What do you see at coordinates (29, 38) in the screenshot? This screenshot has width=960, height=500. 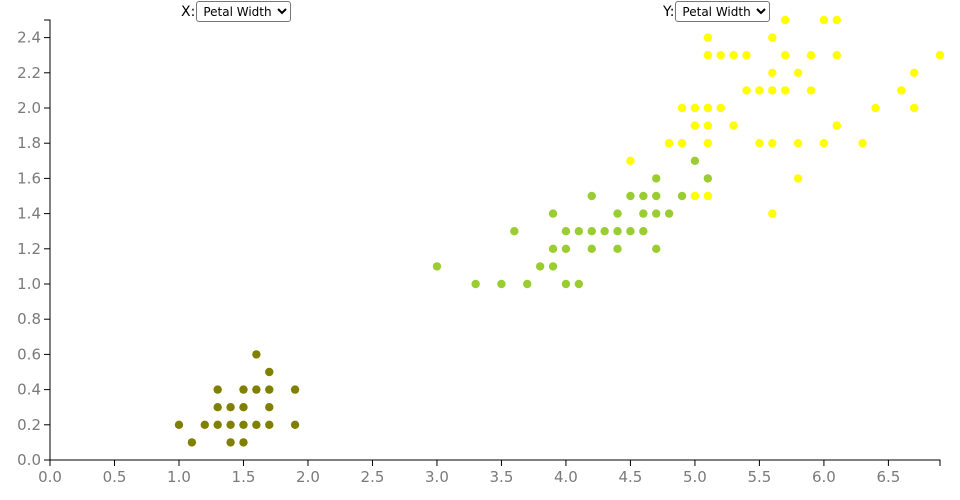 I see `y-tick-label: 2.4` at bounding box center [29, 38].